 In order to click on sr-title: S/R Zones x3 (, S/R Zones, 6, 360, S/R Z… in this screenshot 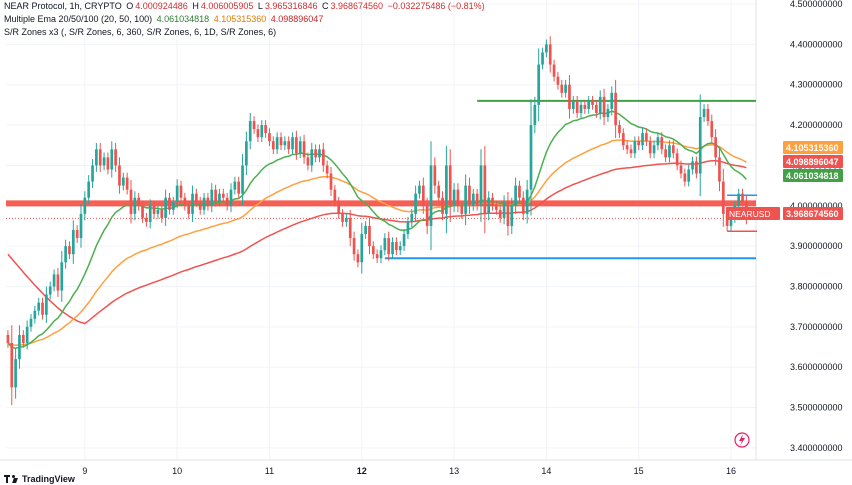, I will do `click(140, 32)`.